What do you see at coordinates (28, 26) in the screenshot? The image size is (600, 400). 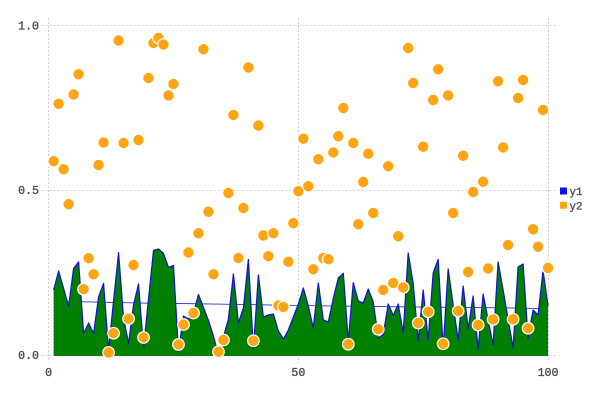 I see `svg-text: 1.0` at bounding box center [28, 26].